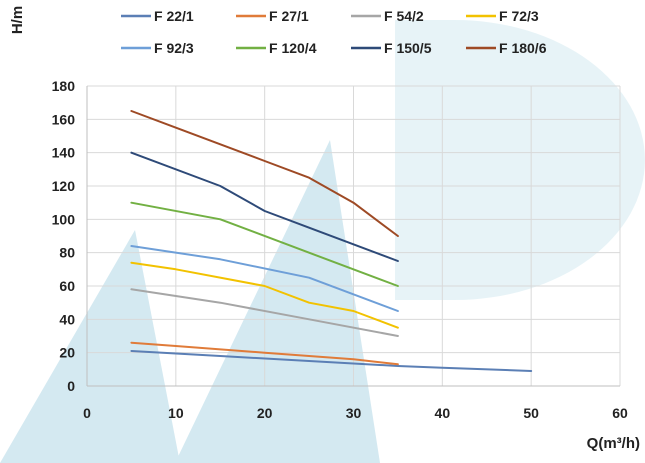 The image size is (645, 463). What do you see at coordinates (523, 48) in the screenshot?
I see `legend-label: F 180/6` at bounding box center [523, 48].